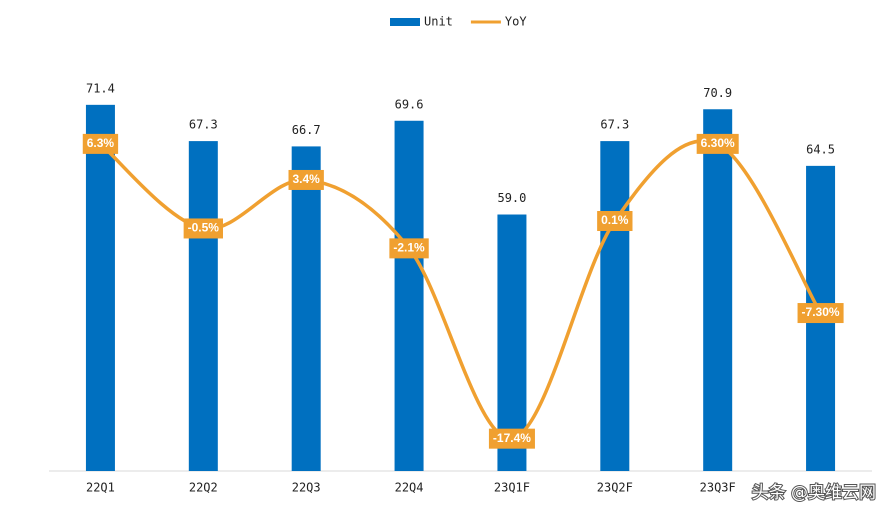 This screenshot has height=517, width=892. I want to click on value-label: 69.6, so click(409, 104).